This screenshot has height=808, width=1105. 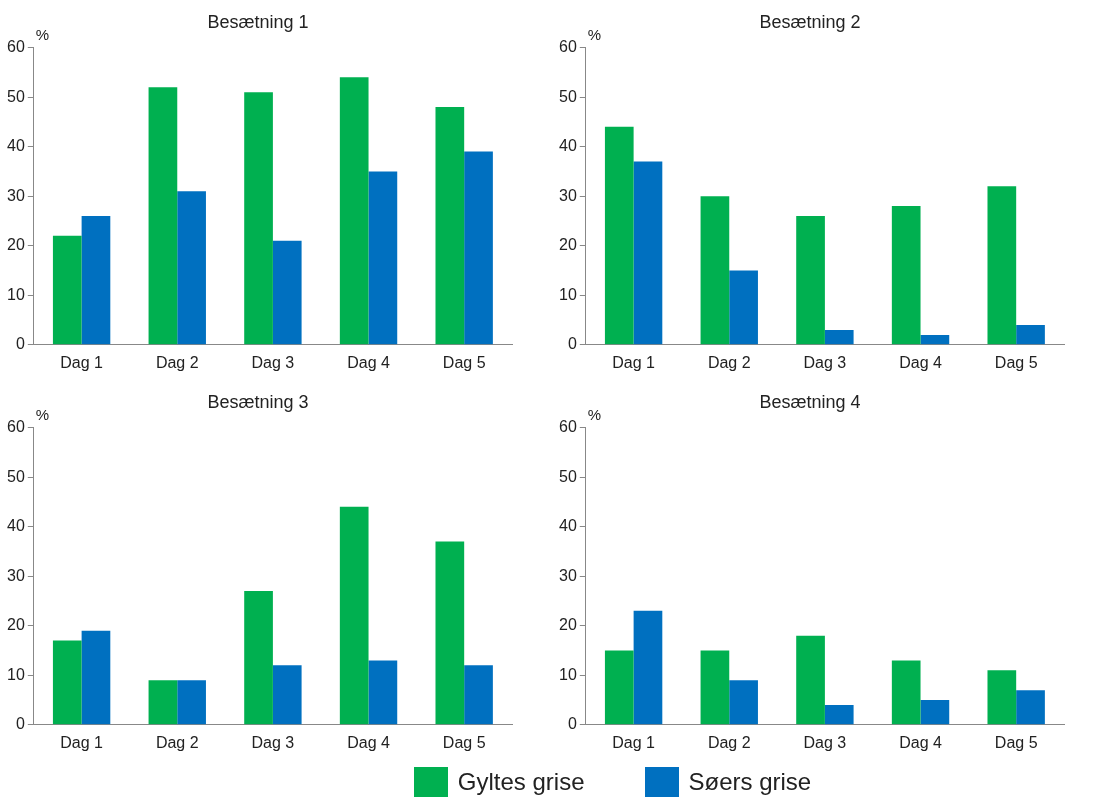 I want to click on legend-label: Søers grise, so click(x=750, y=782).